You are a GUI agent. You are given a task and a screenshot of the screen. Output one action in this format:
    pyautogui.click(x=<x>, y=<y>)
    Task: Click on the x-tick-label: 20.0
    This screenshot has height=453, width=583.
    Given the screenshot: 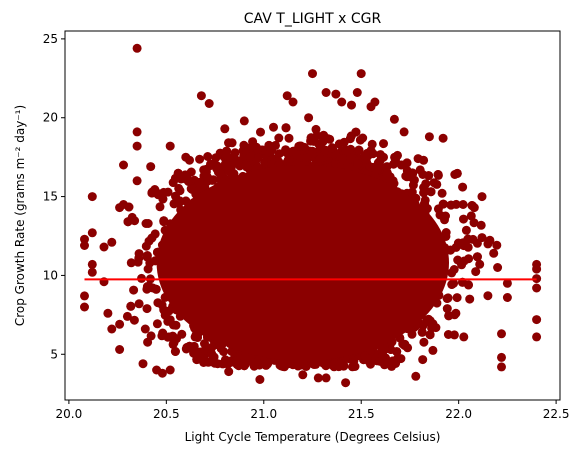 What is the action you would take?
    pyautogui.click(x=69, y=414)
    